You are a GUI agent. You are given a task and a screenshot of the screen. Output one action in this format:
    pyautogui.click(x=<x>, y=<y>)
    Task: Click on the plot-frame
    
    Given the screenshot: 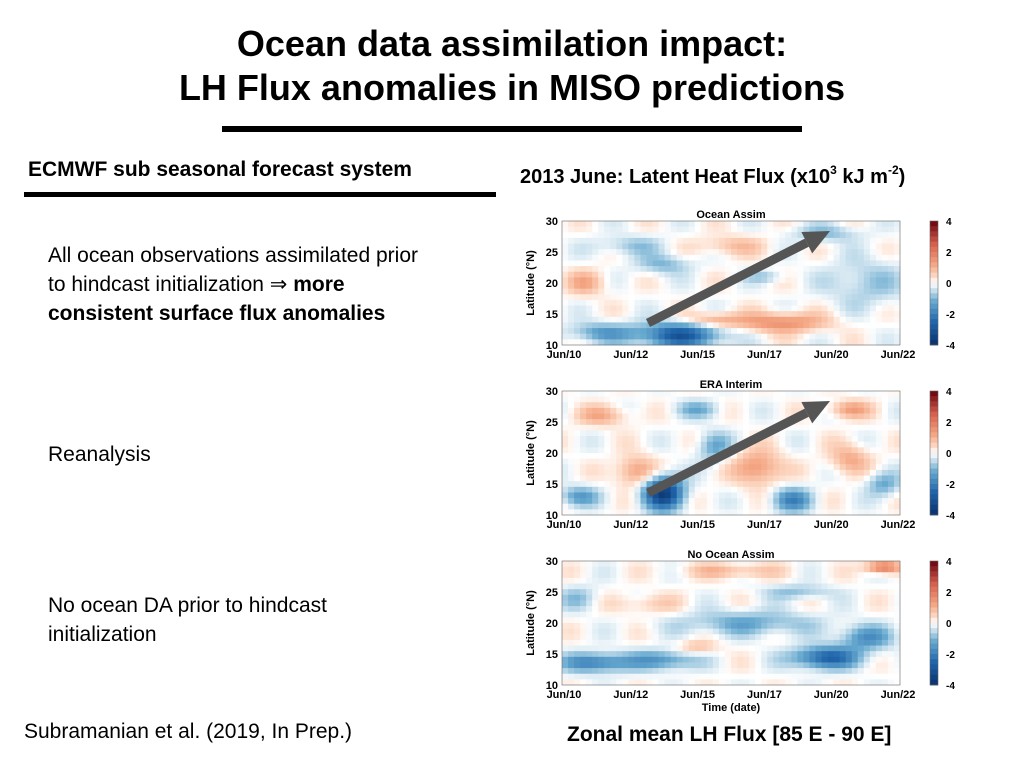 What is the action you would take?
    pyautogui.click(x=731, y=623)
    